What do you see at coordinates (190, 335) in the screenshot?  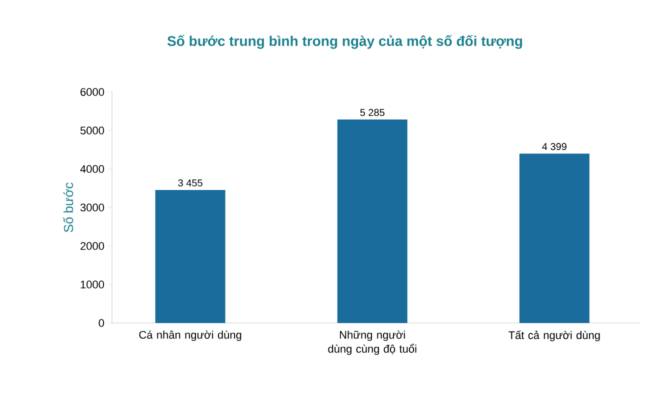 I see `x-tick-label: Cá nhân người dùng` at bounding box center [190, 335].